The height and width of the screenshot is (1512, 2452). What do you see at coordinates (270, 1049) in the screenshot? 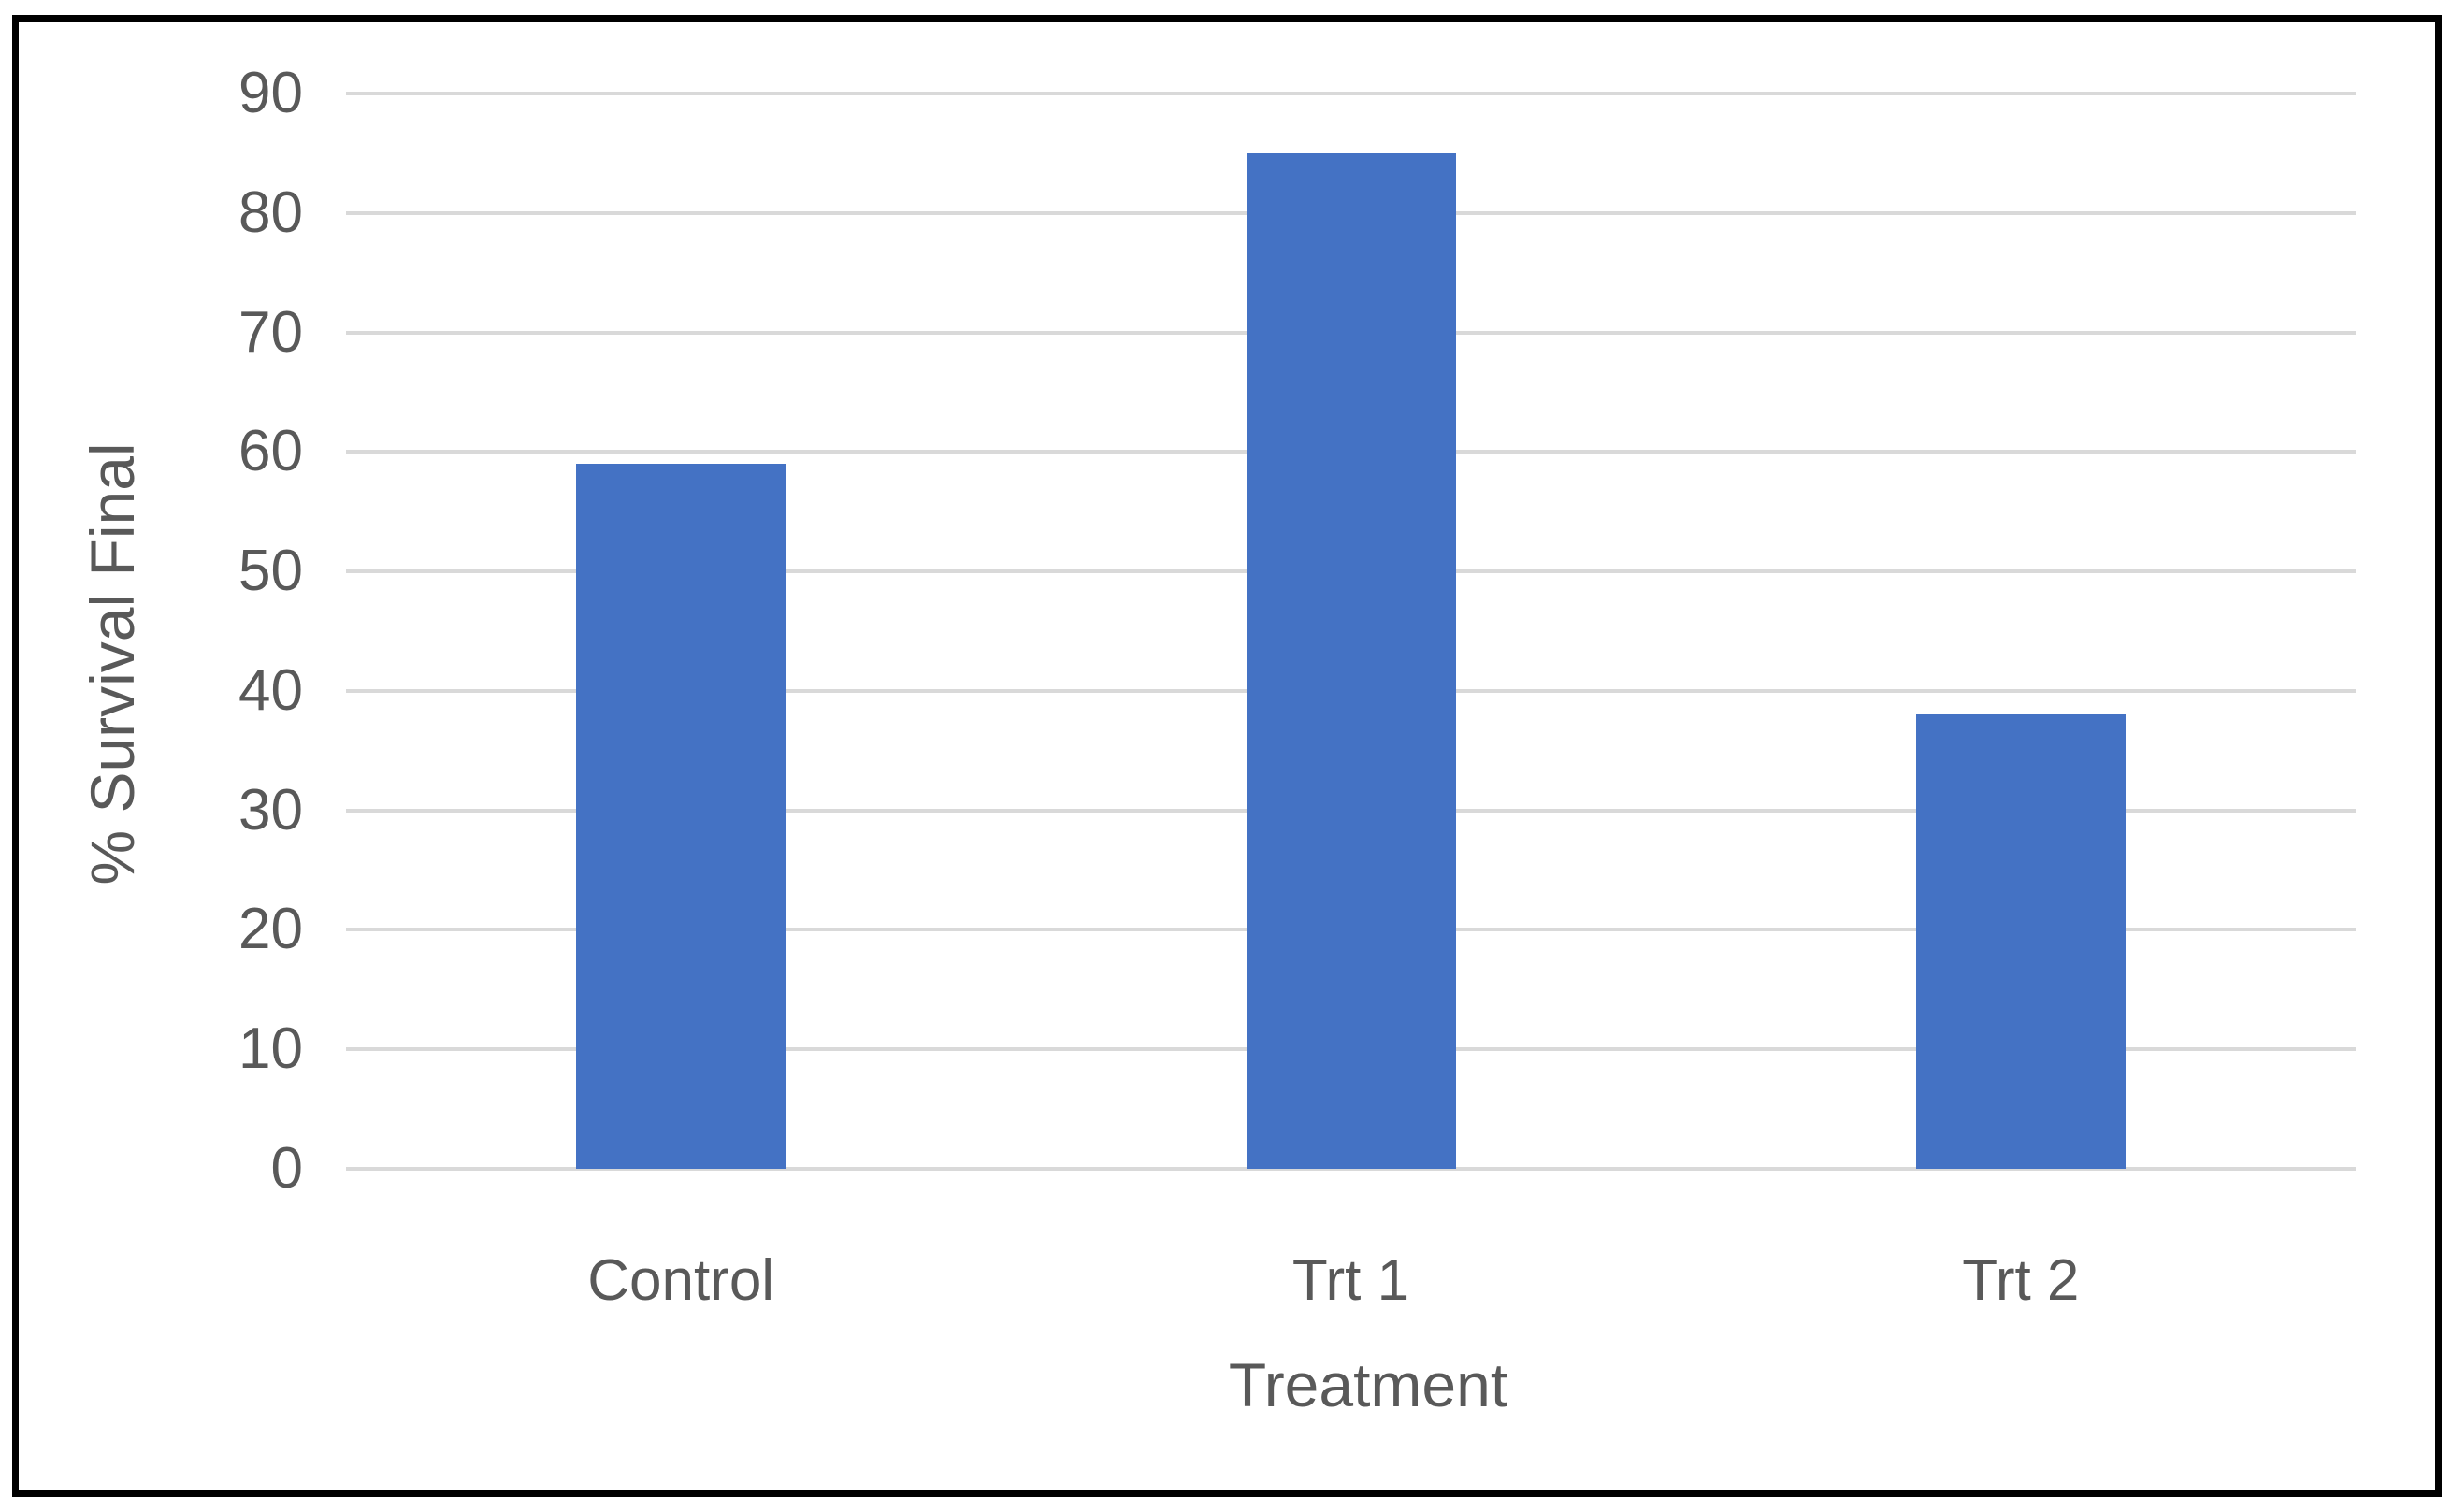
I see `y-tick-label-10: 10` at bounding box center [270, 1049].